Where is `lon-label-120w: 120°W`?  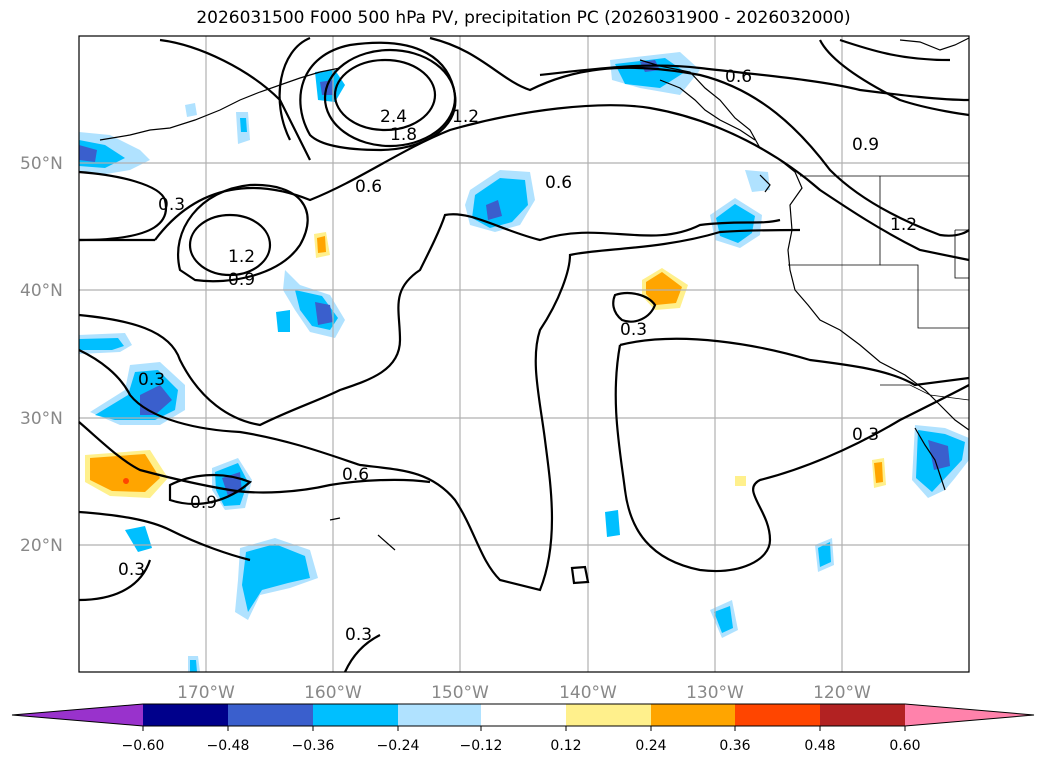
lon-label-120w: 120°W is located at coordinates (842, 693).